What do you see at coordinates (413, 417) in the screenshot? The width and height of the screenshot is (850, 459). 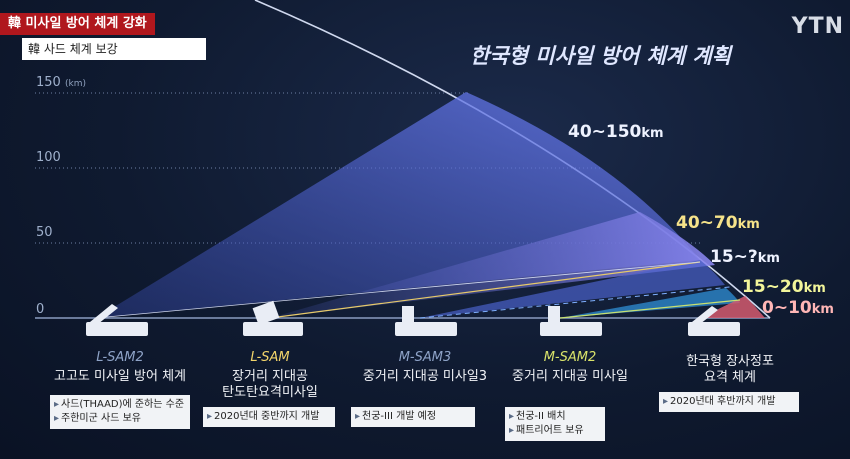 I see `system-notes: 천궁-III 개발 예정` at bounding box center [413, 417].